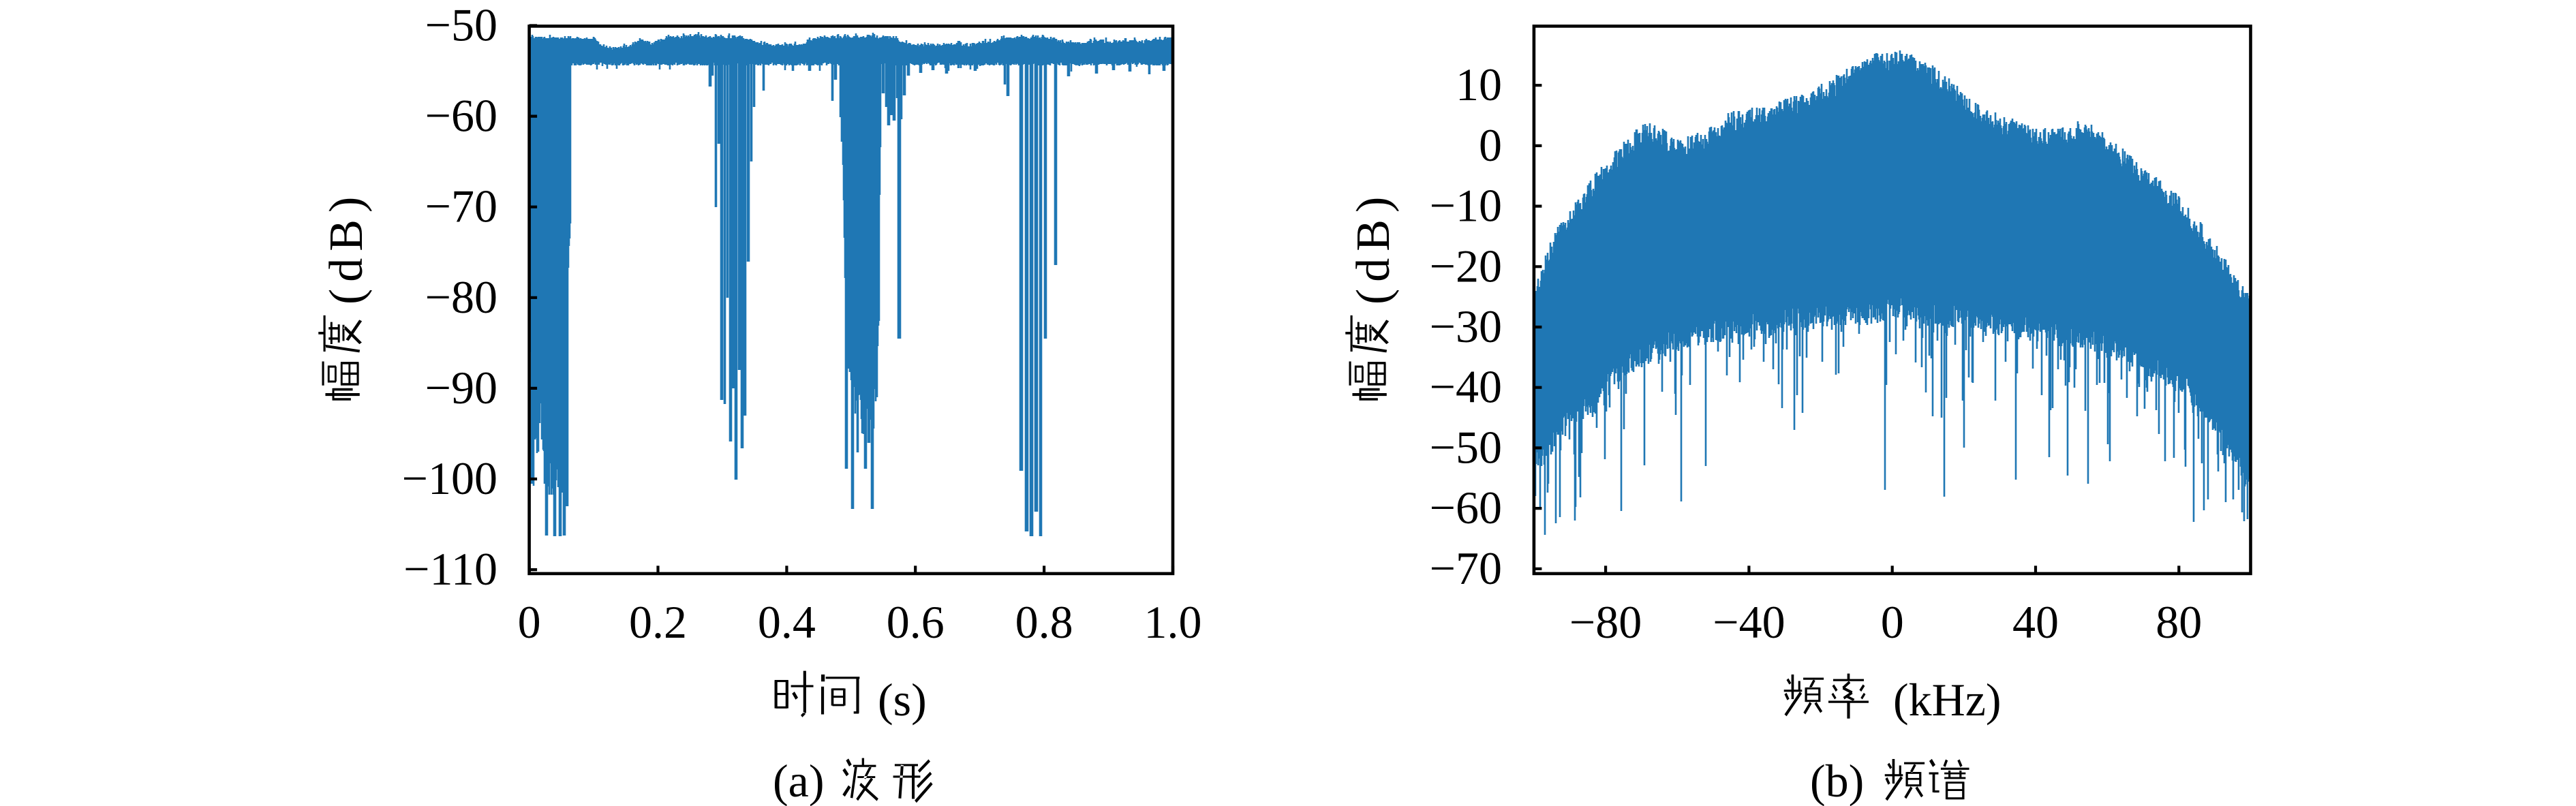 This screenshot has width=2576, height=806. Describe the element at coordinates (1044, 622) in the screenshot. I see `svg-text: 0.8` at that location.